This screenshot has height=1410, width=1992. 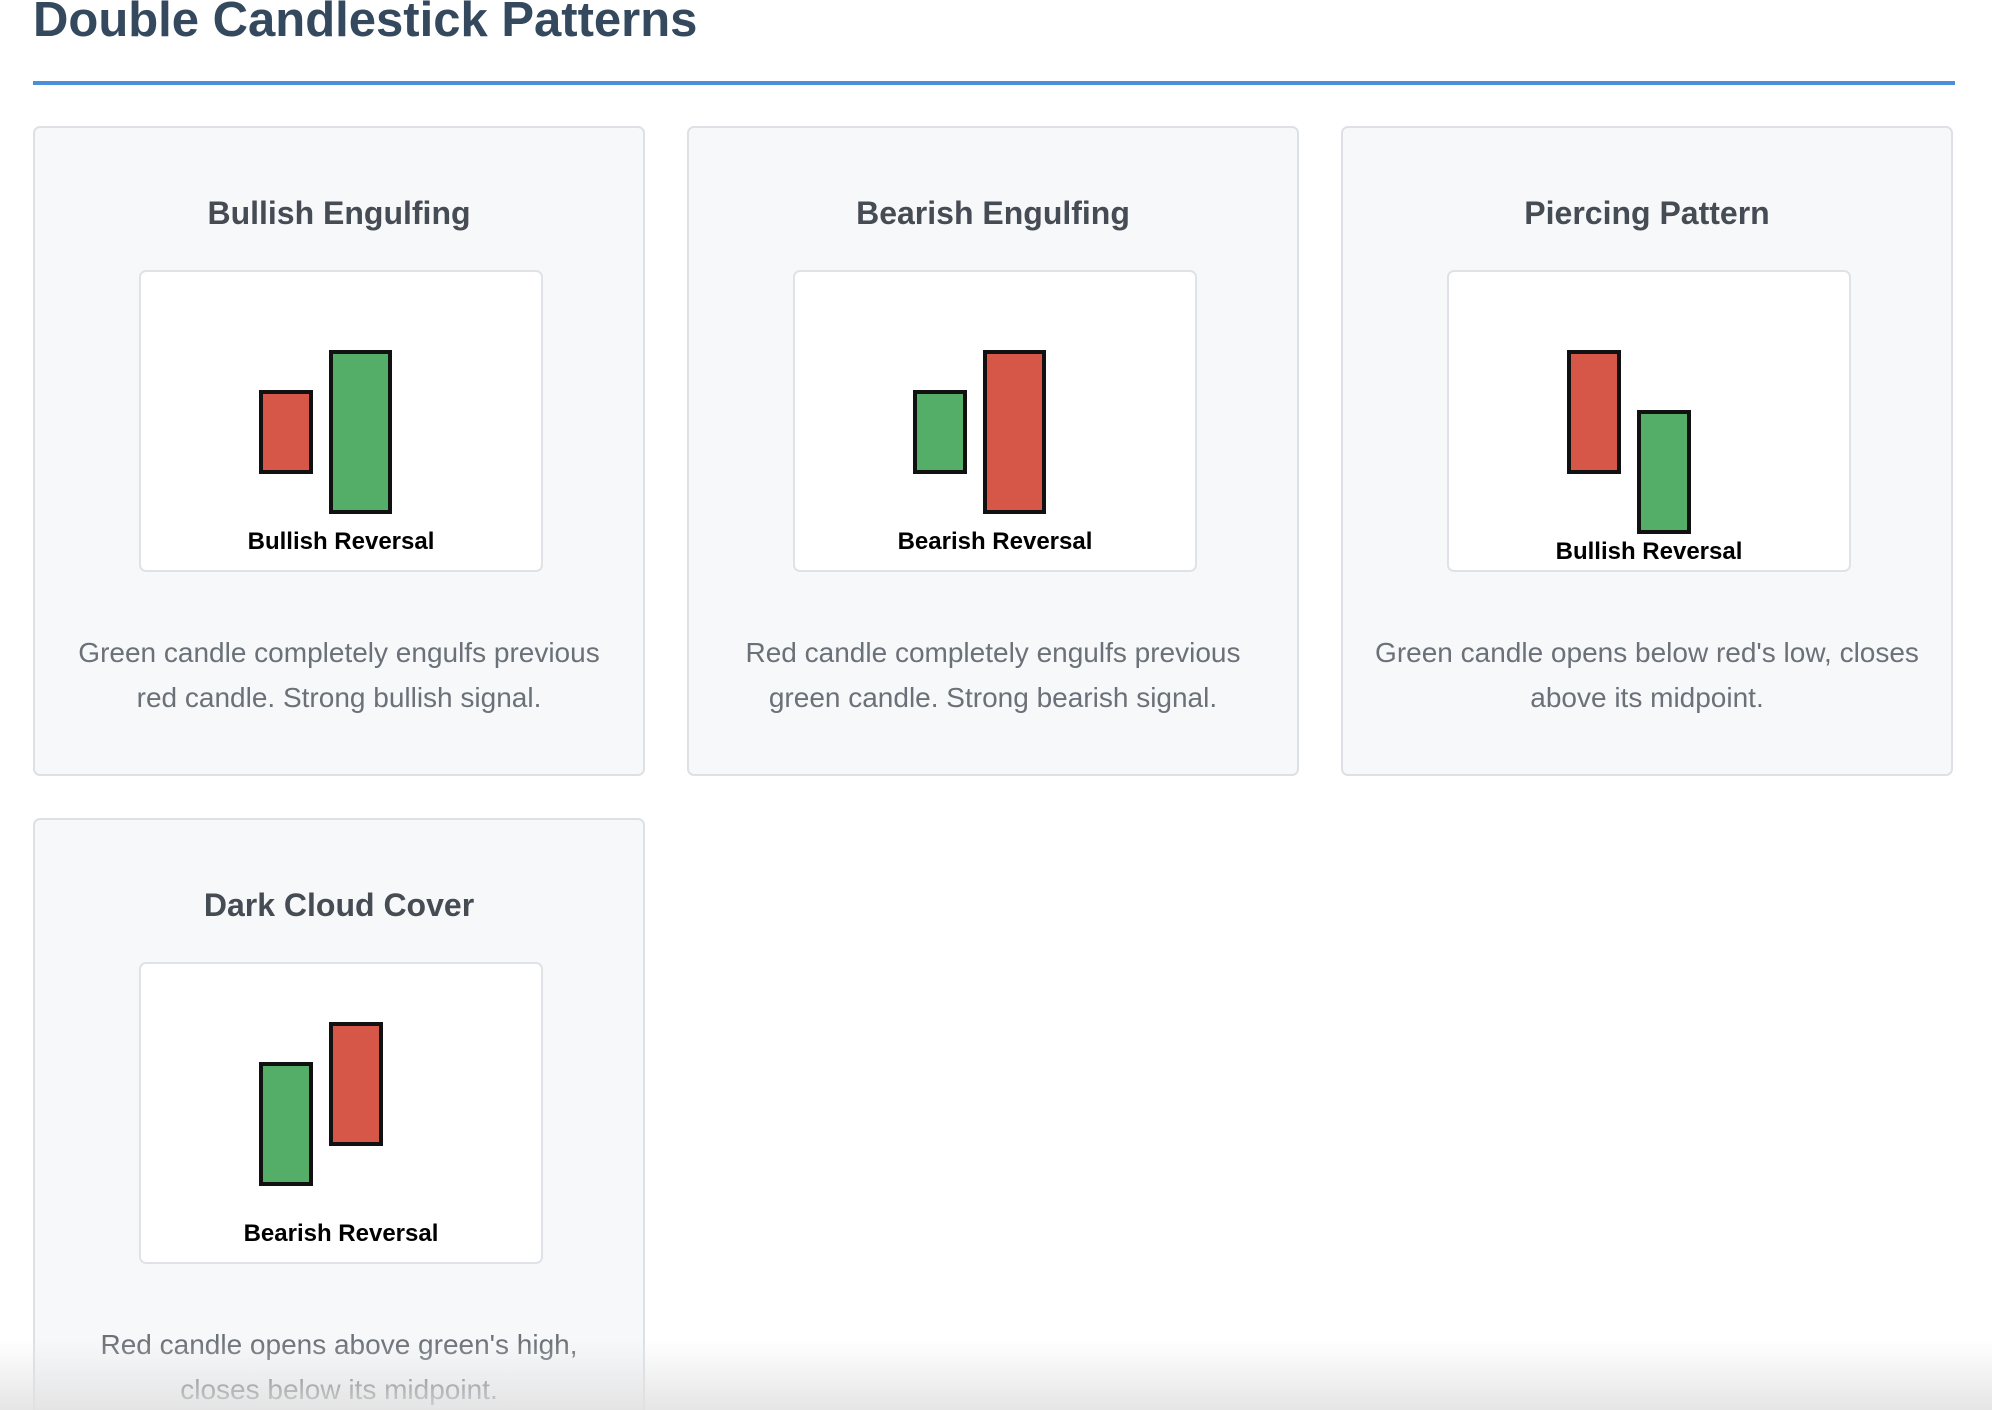 I want to click on pattern-title: Piercing Pattern, so click(x=1647, y=213).